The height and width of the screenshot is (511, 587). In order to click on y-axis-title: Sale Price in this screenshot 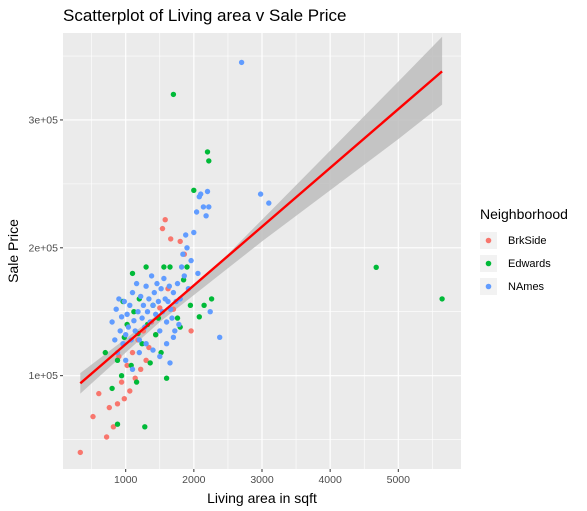, I will do `click(13, 251)`.